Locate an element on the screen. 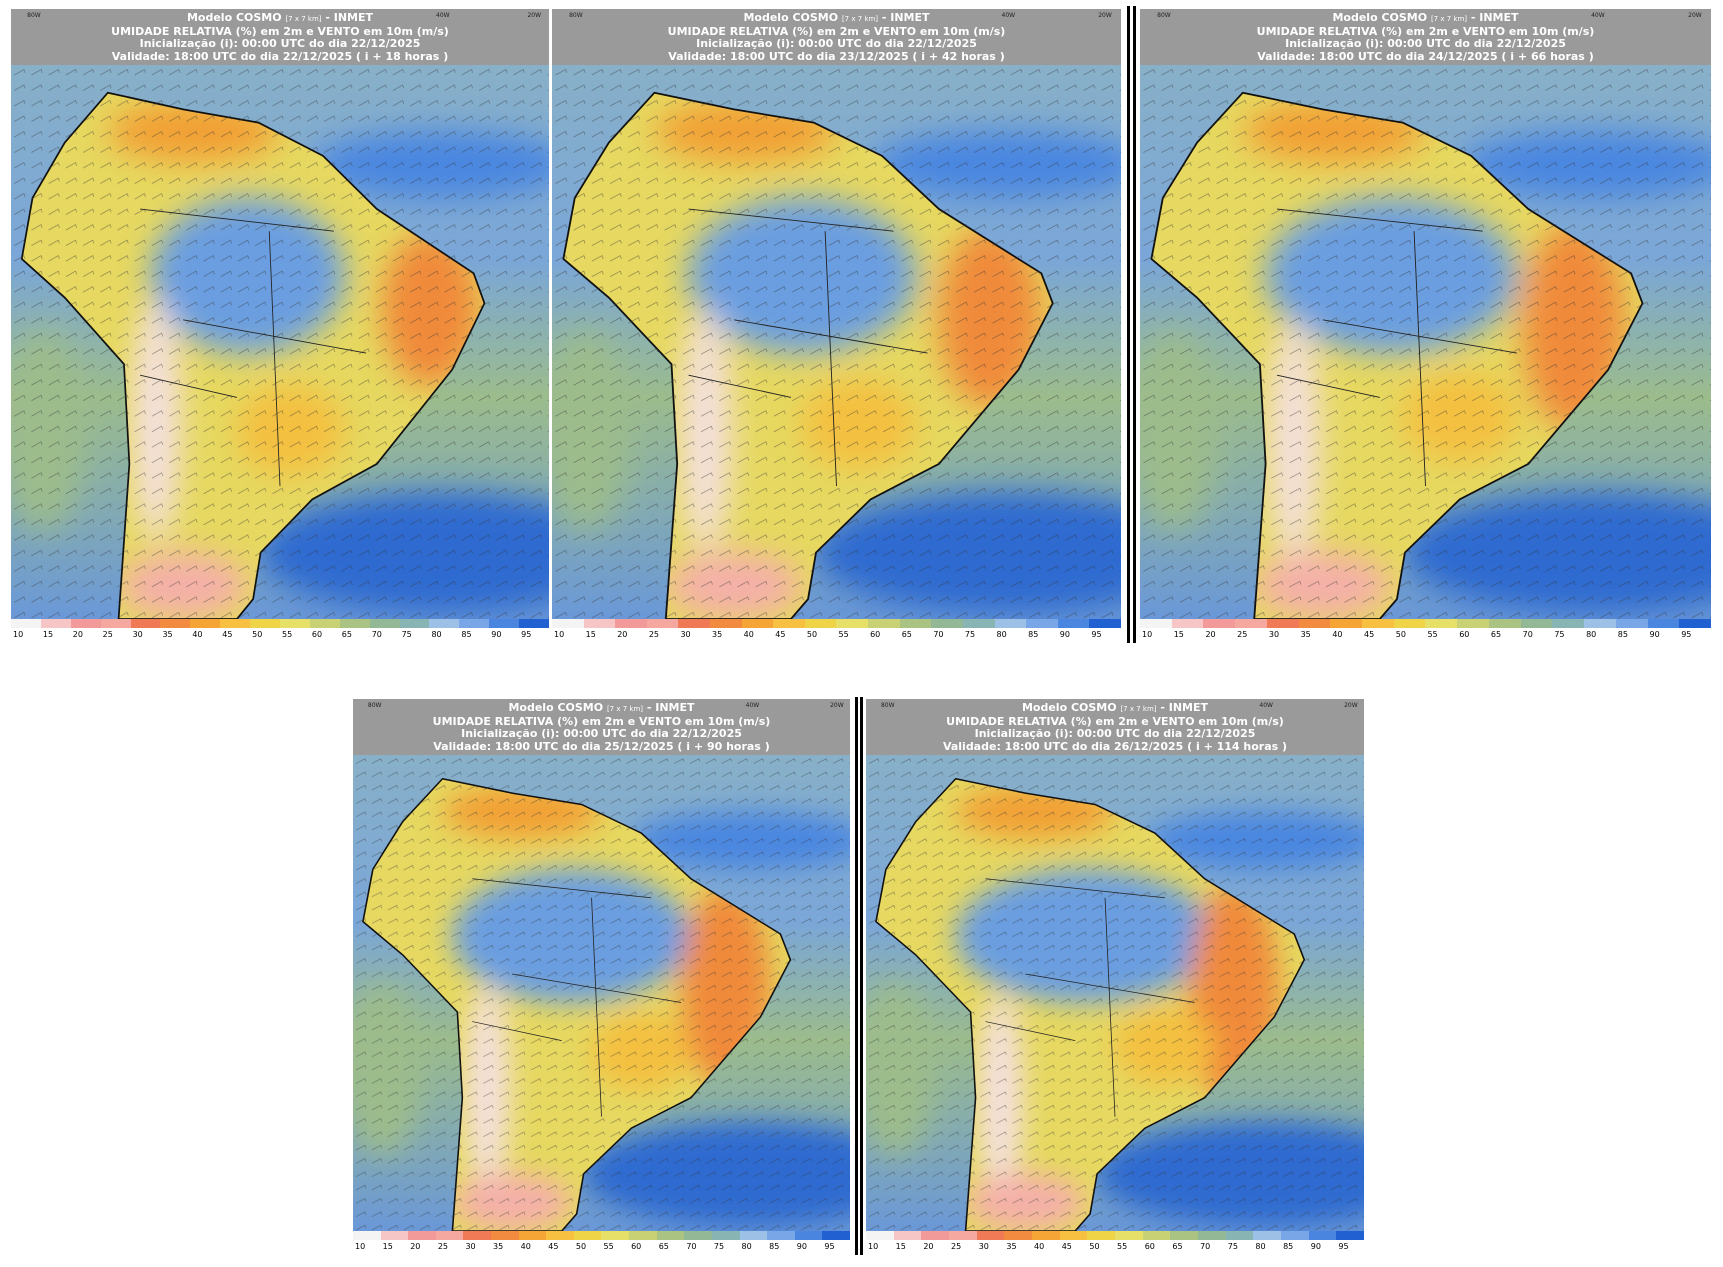  colorbar-label: 95 is located at coordinates (1343, 1246).